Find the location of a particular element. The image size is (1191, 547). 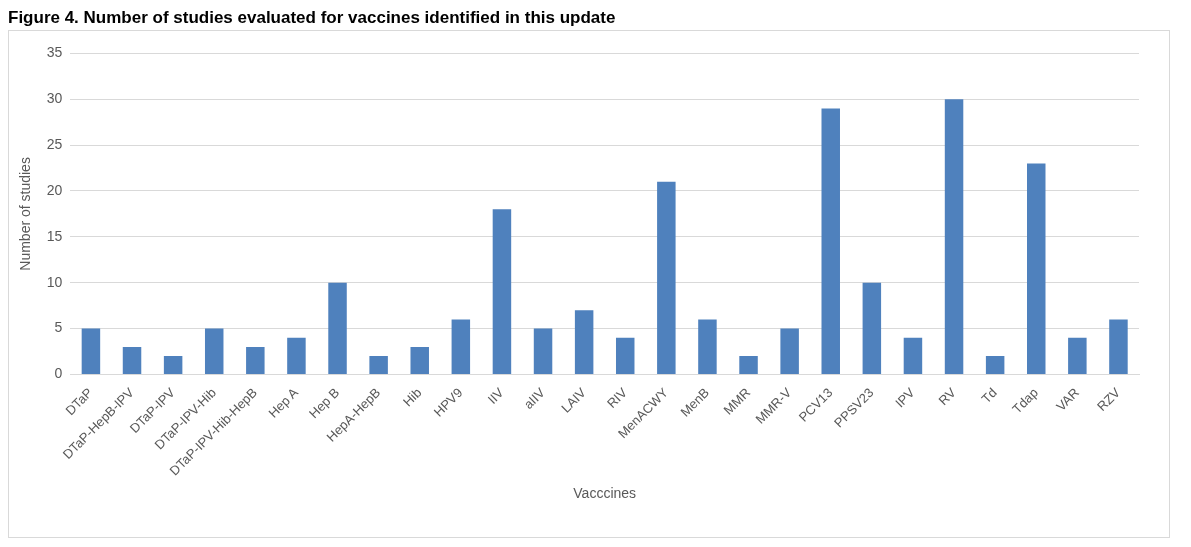

y-tick-label: 0 is located at coordinates (58, 373).